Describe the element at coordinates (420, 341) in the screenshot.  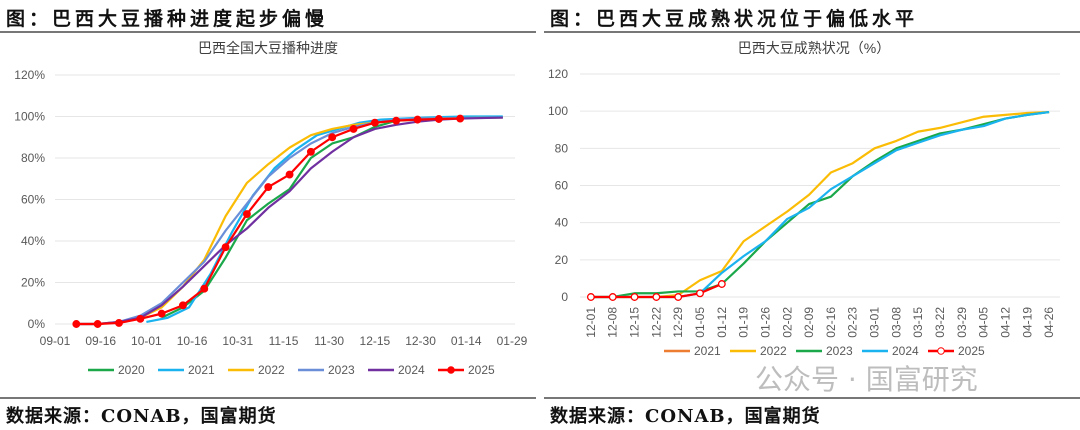
I see `x-tick-label: 12-30` at that location.